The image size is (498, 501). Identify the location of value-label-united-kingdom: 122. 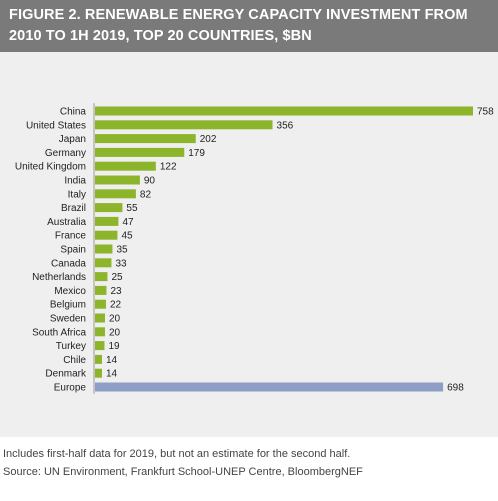
(168, 167).